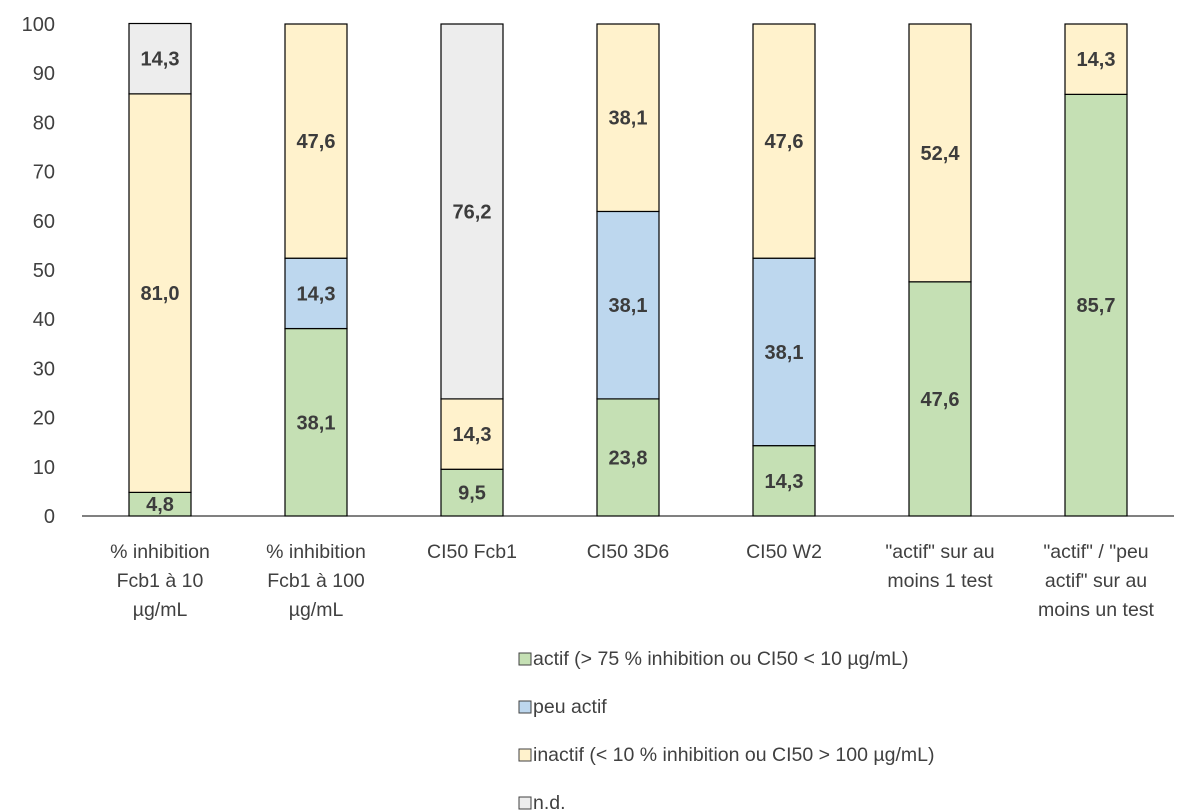  I want to click on data-label: 81,0, so click(160, 294).